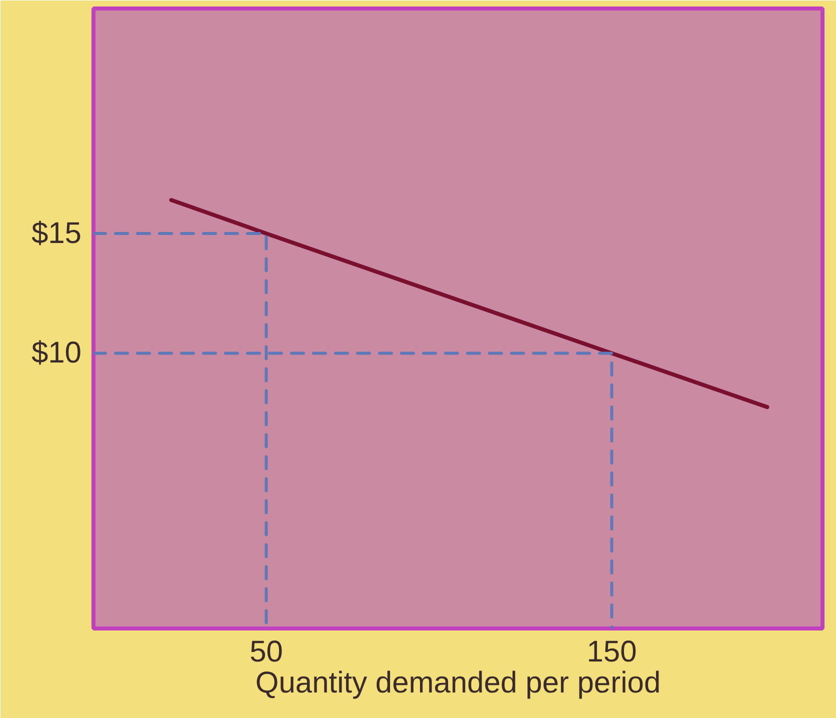  I want to click on x-tick-label: 50, so click(266, 652).